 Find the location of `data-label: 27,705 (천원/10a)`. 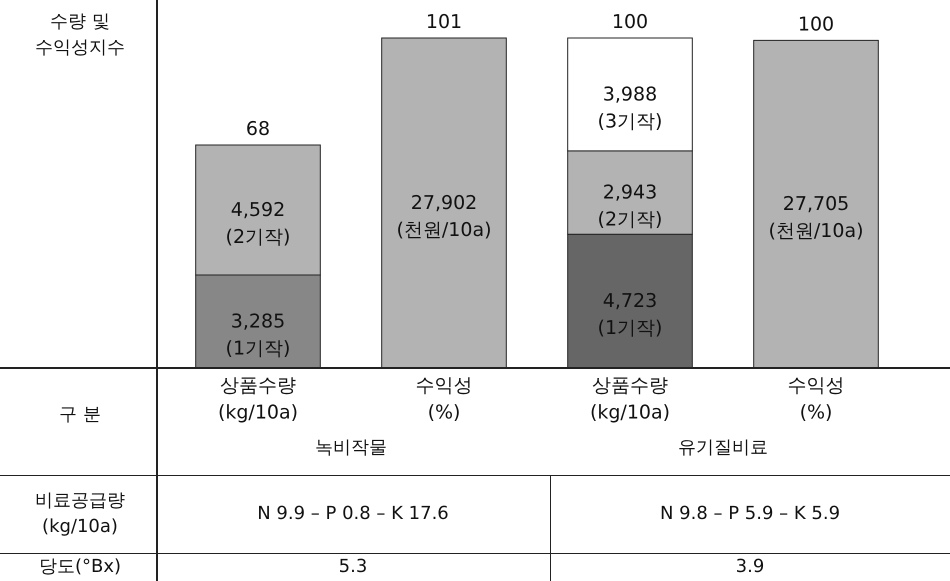

data-label: 27,705 (천원/10a) is located at coordinates (816, 217).